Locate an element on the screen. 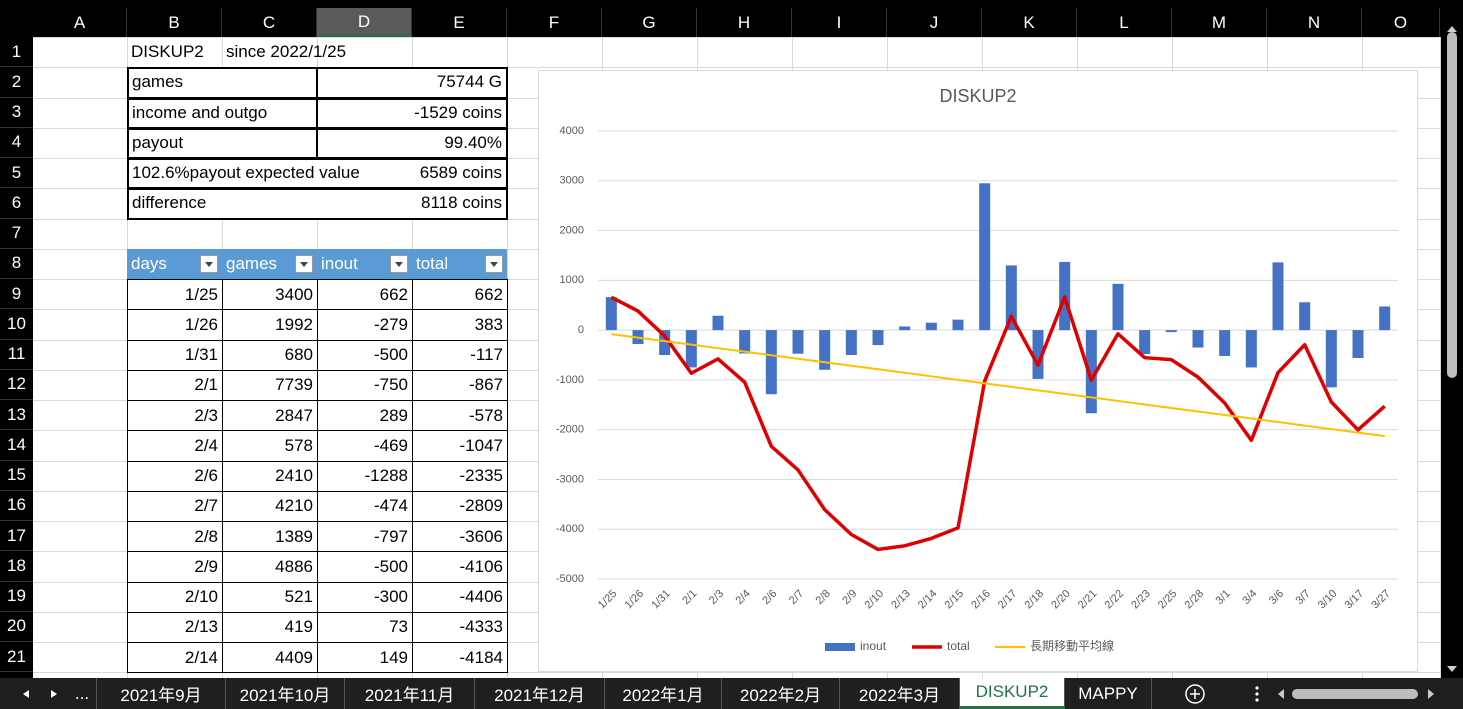 The image size is (1463, 709). table-cell: -4106 is located at coordinates (460, 567).